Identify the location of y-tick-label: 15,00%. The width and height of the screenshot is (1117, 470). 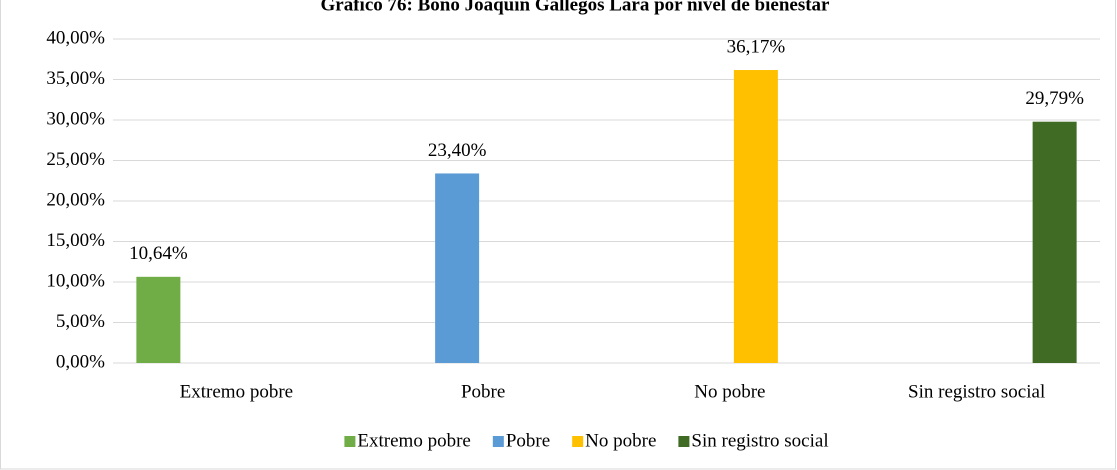
(75, 240).